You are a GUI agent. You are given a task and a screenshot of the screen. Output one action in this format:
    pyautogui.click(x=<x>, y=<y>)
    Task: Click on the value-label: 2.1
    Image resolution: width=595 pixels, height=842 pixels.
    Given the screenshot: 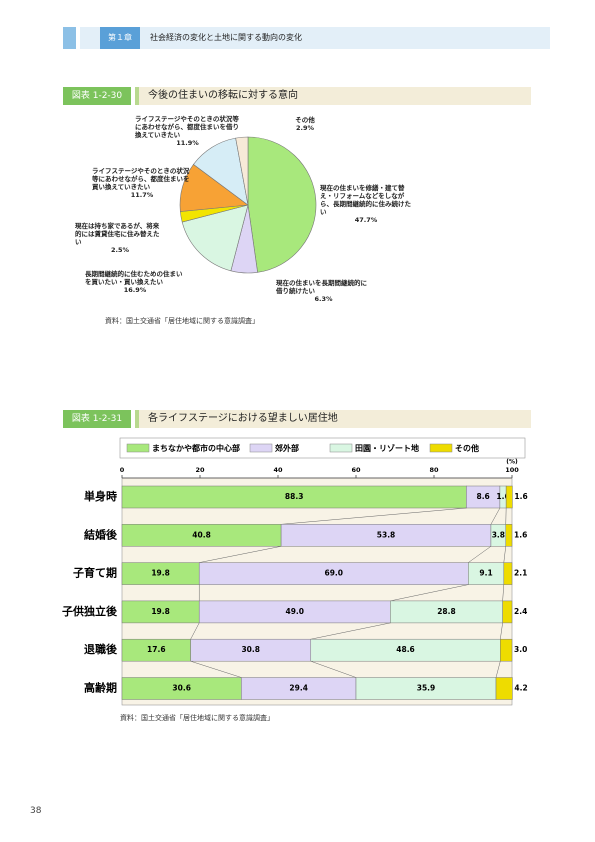 What is the action you would take?
    pyautogui.click(x=520, y=573)
    